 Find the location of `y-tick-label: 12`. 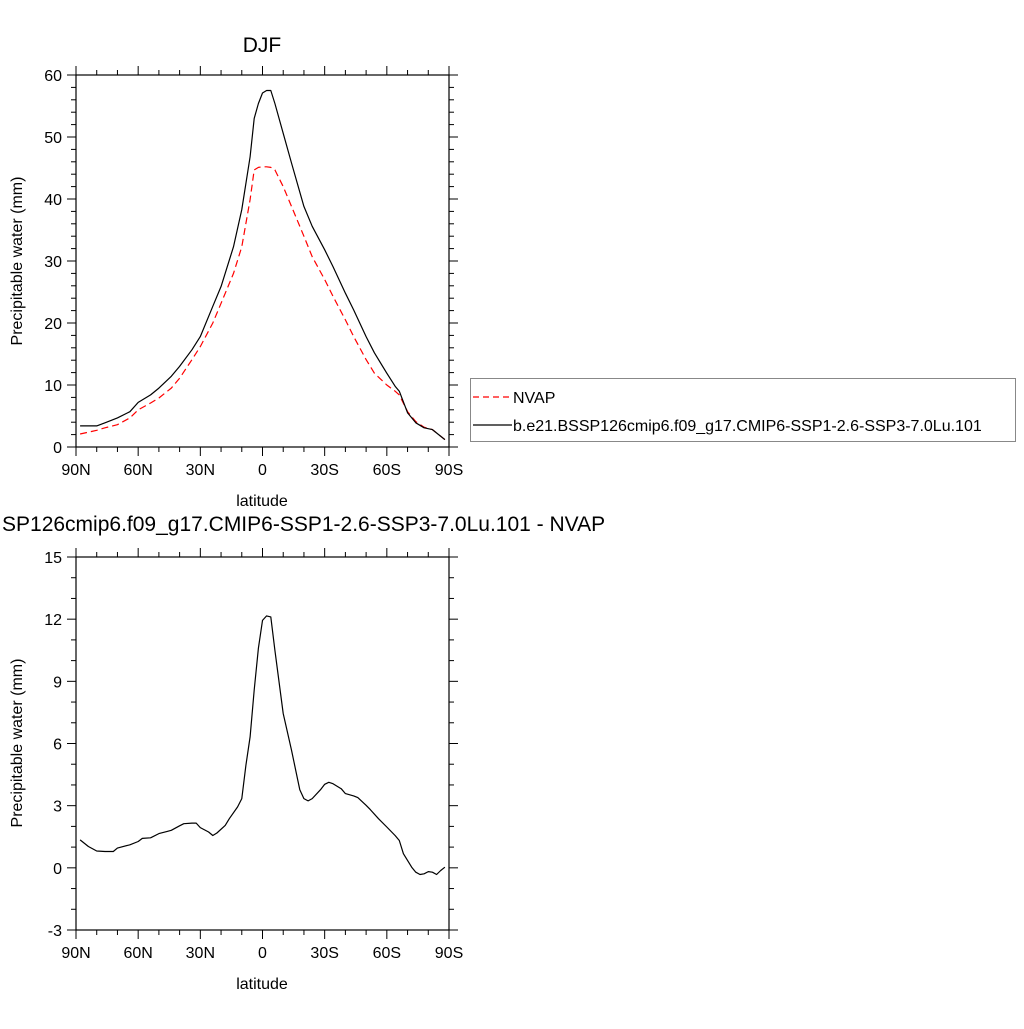

y-tick-label: 12 is located at coordinates (53, 620).